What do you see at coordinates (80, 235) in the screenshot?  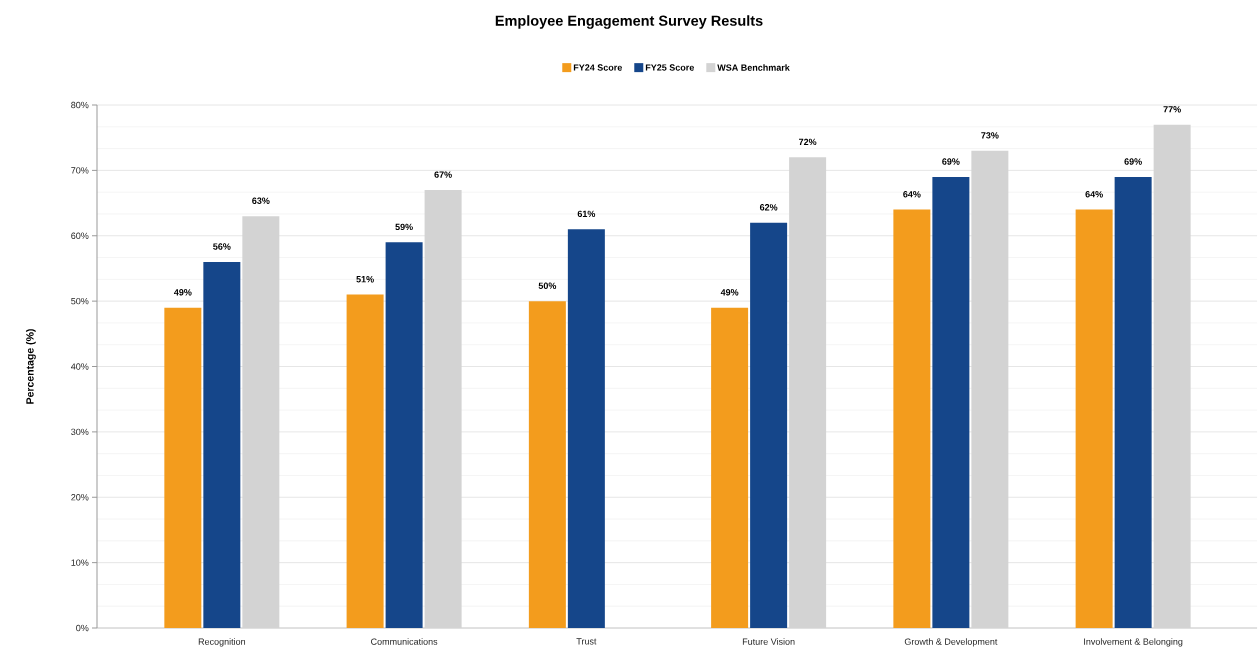 I see `y-tick-label: 60%` at bounding box center [80, 235].